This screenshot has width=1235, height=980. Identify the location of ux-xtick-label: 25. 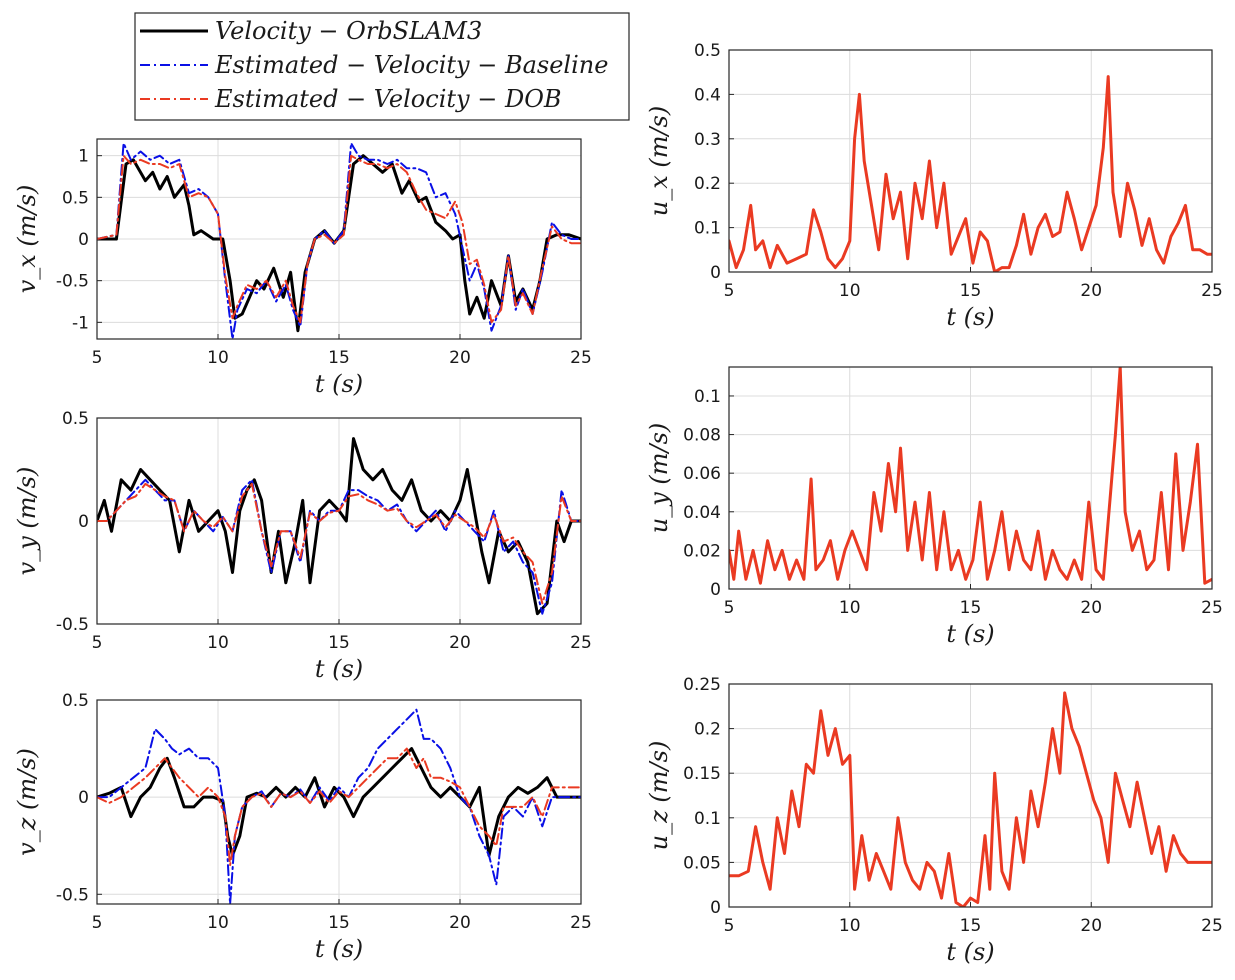
(1212, 291).